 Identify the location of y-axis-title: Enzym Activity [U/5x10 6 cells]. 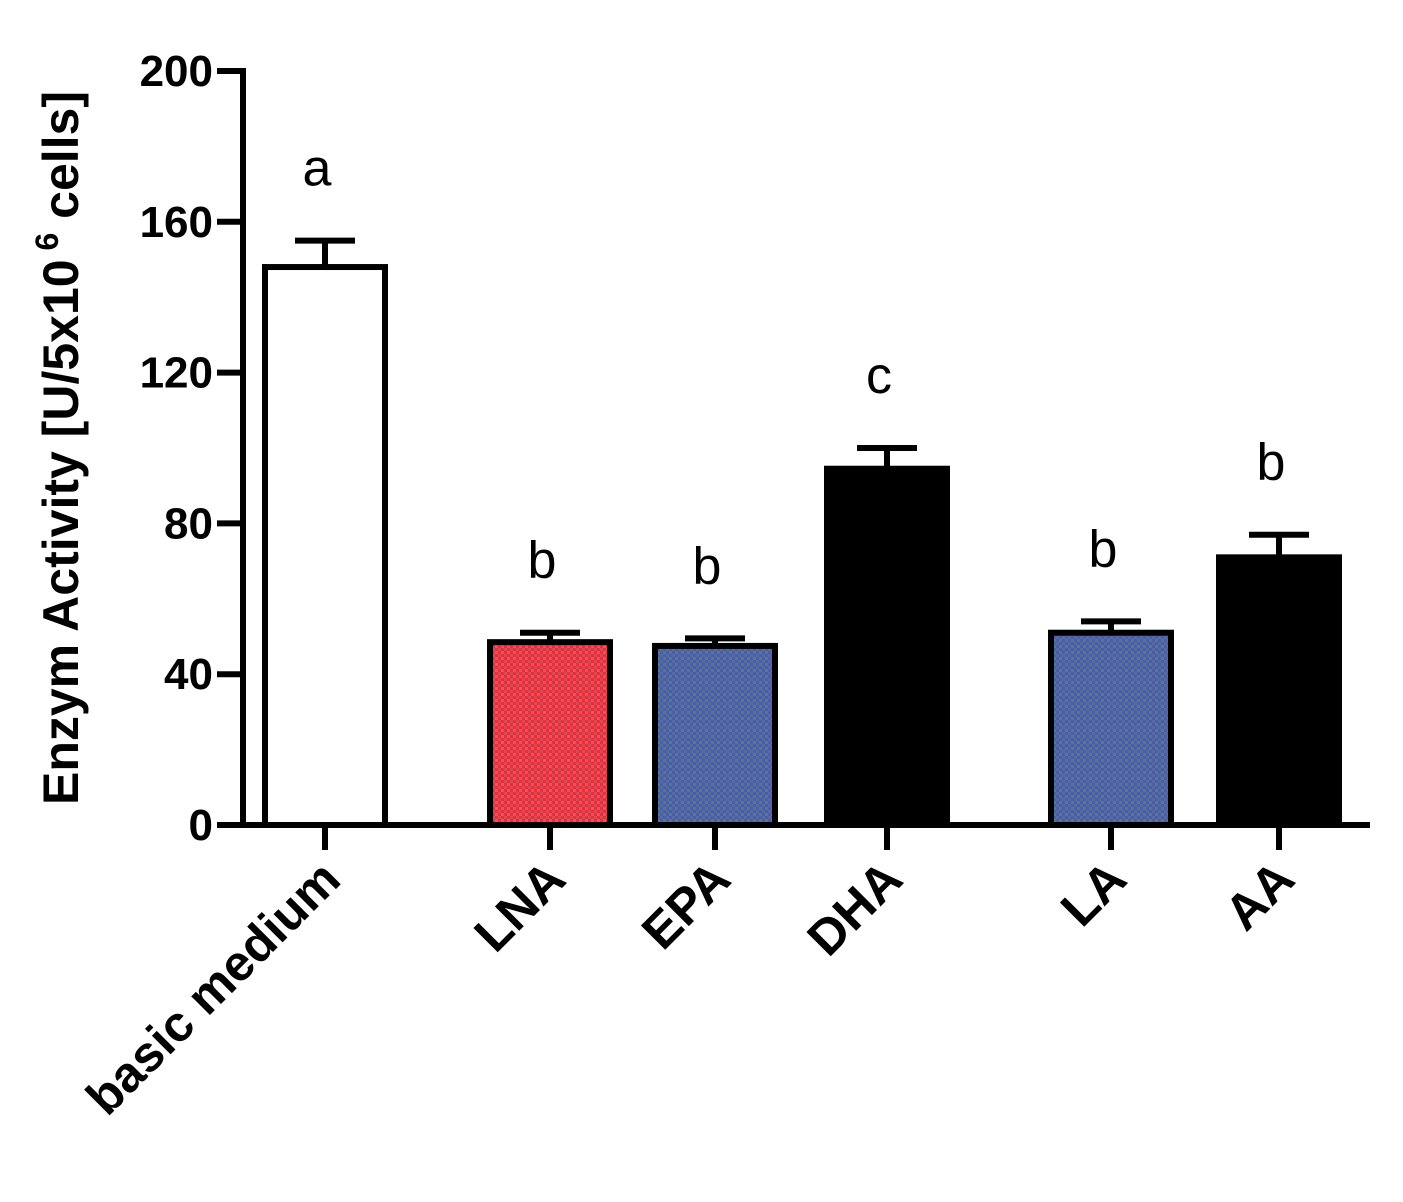
(59, 448).